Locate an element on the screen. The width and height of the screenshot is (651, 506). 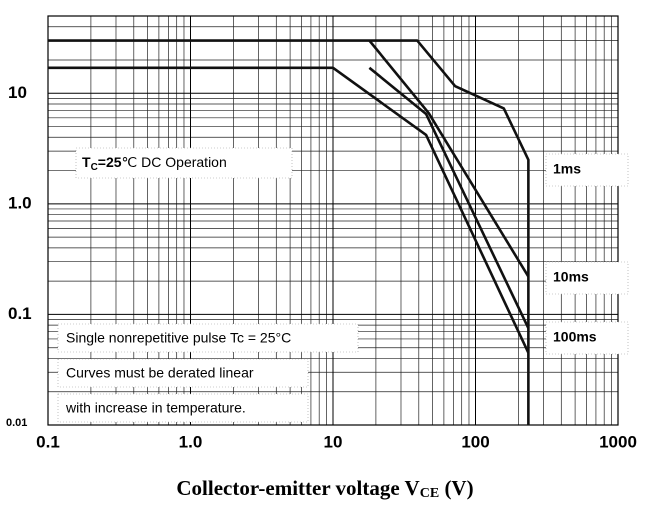
y-tick-label: 1.0 is located at coordinates (20, 202).